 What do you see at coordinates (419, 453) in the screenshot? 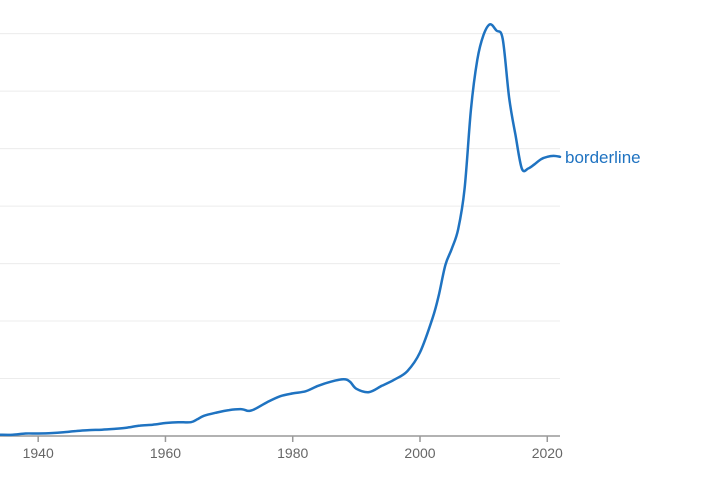
I see `x-tick-label: 2000` at bounding box center [419, 453].